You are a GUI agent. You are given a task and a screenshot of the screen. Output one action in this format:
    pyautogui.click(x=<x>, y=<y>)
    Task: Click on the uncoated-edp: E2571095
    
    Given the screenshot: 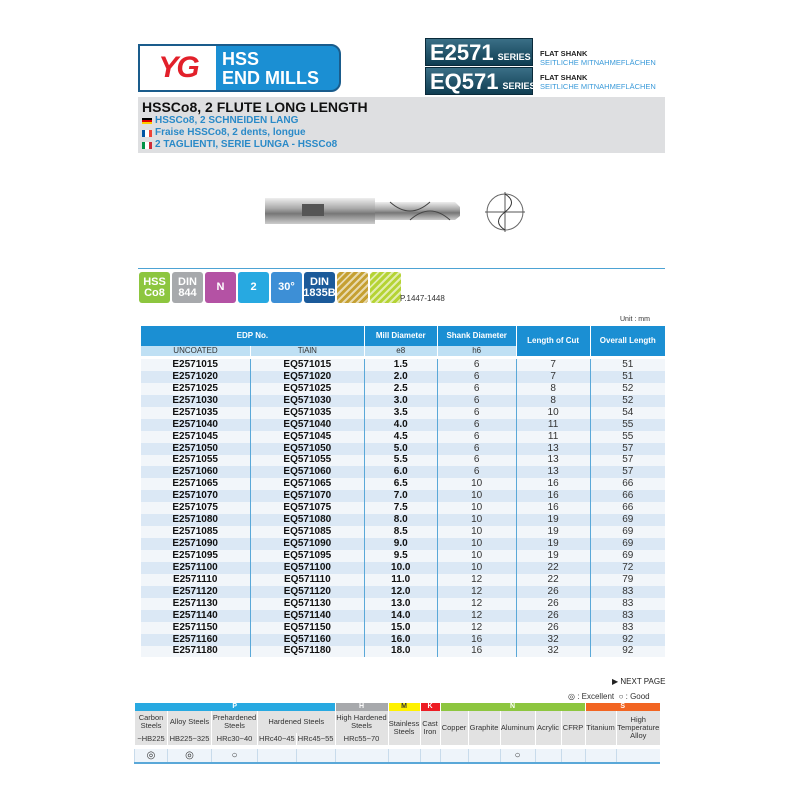 What is the action you would take?
    pyautogui.click(x=195, y=556)
    